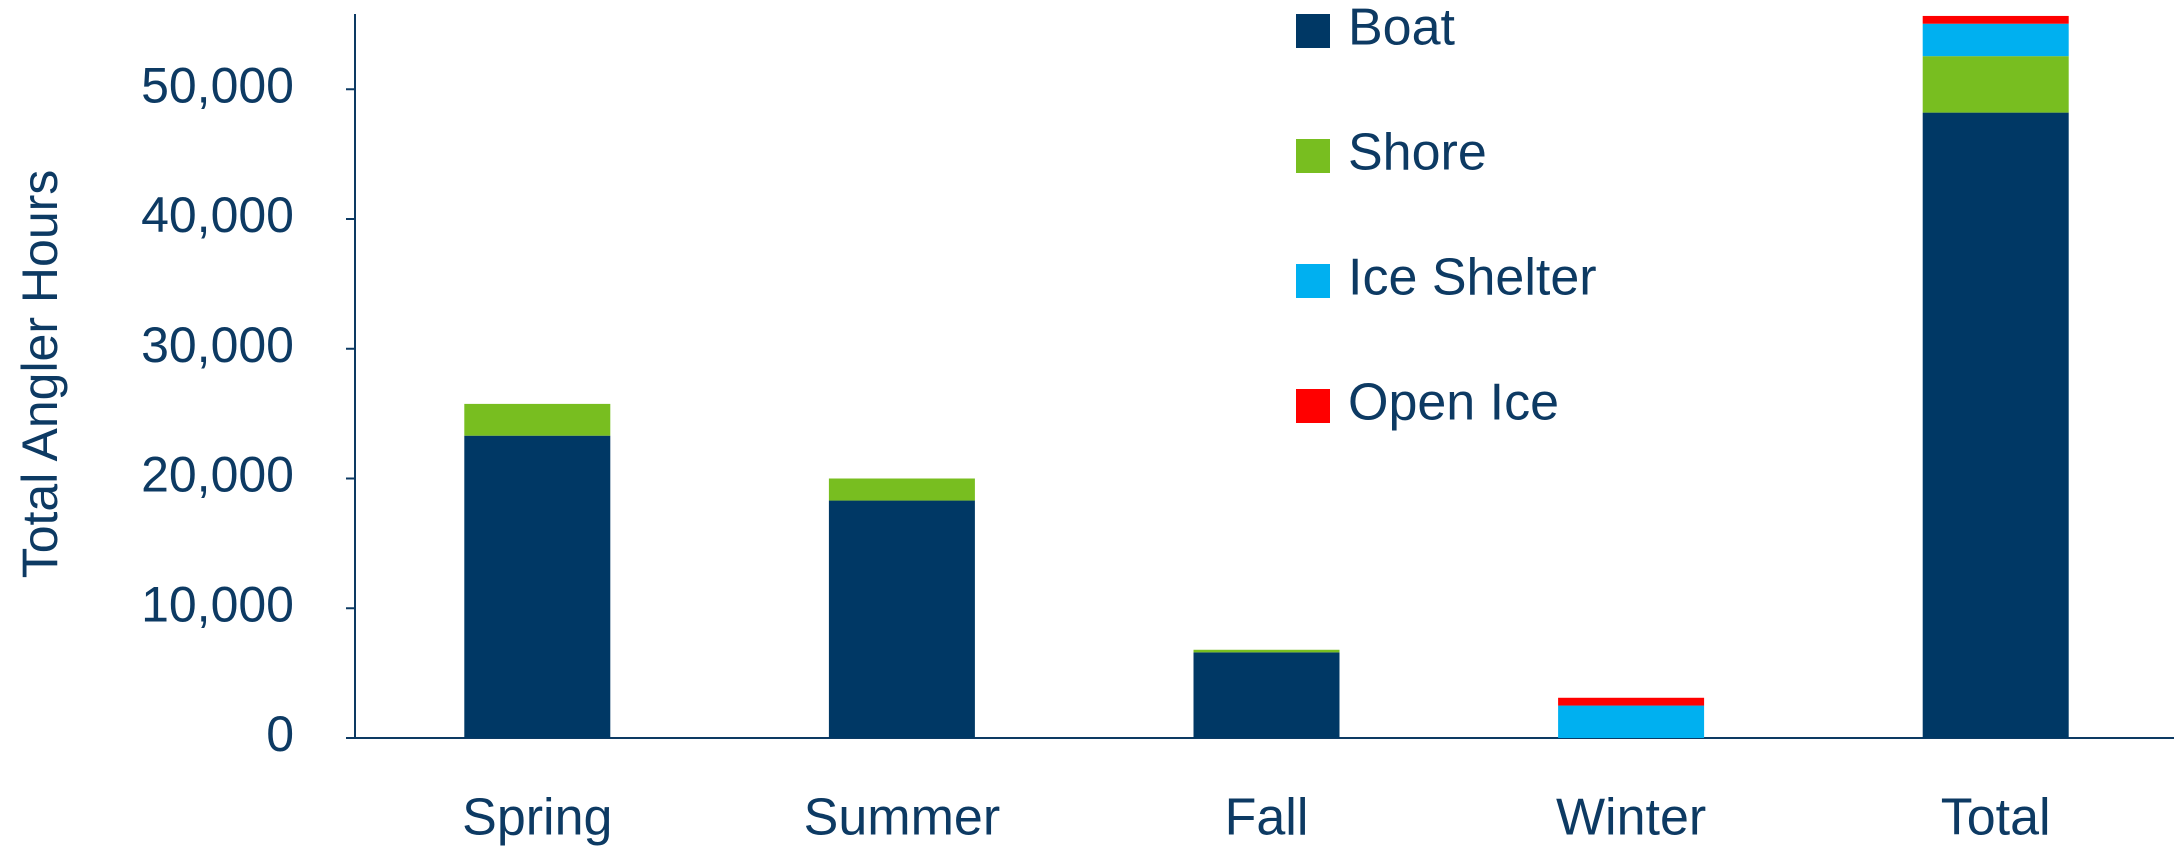  I want to click on y-tick-label: 0, so click(280, 734).